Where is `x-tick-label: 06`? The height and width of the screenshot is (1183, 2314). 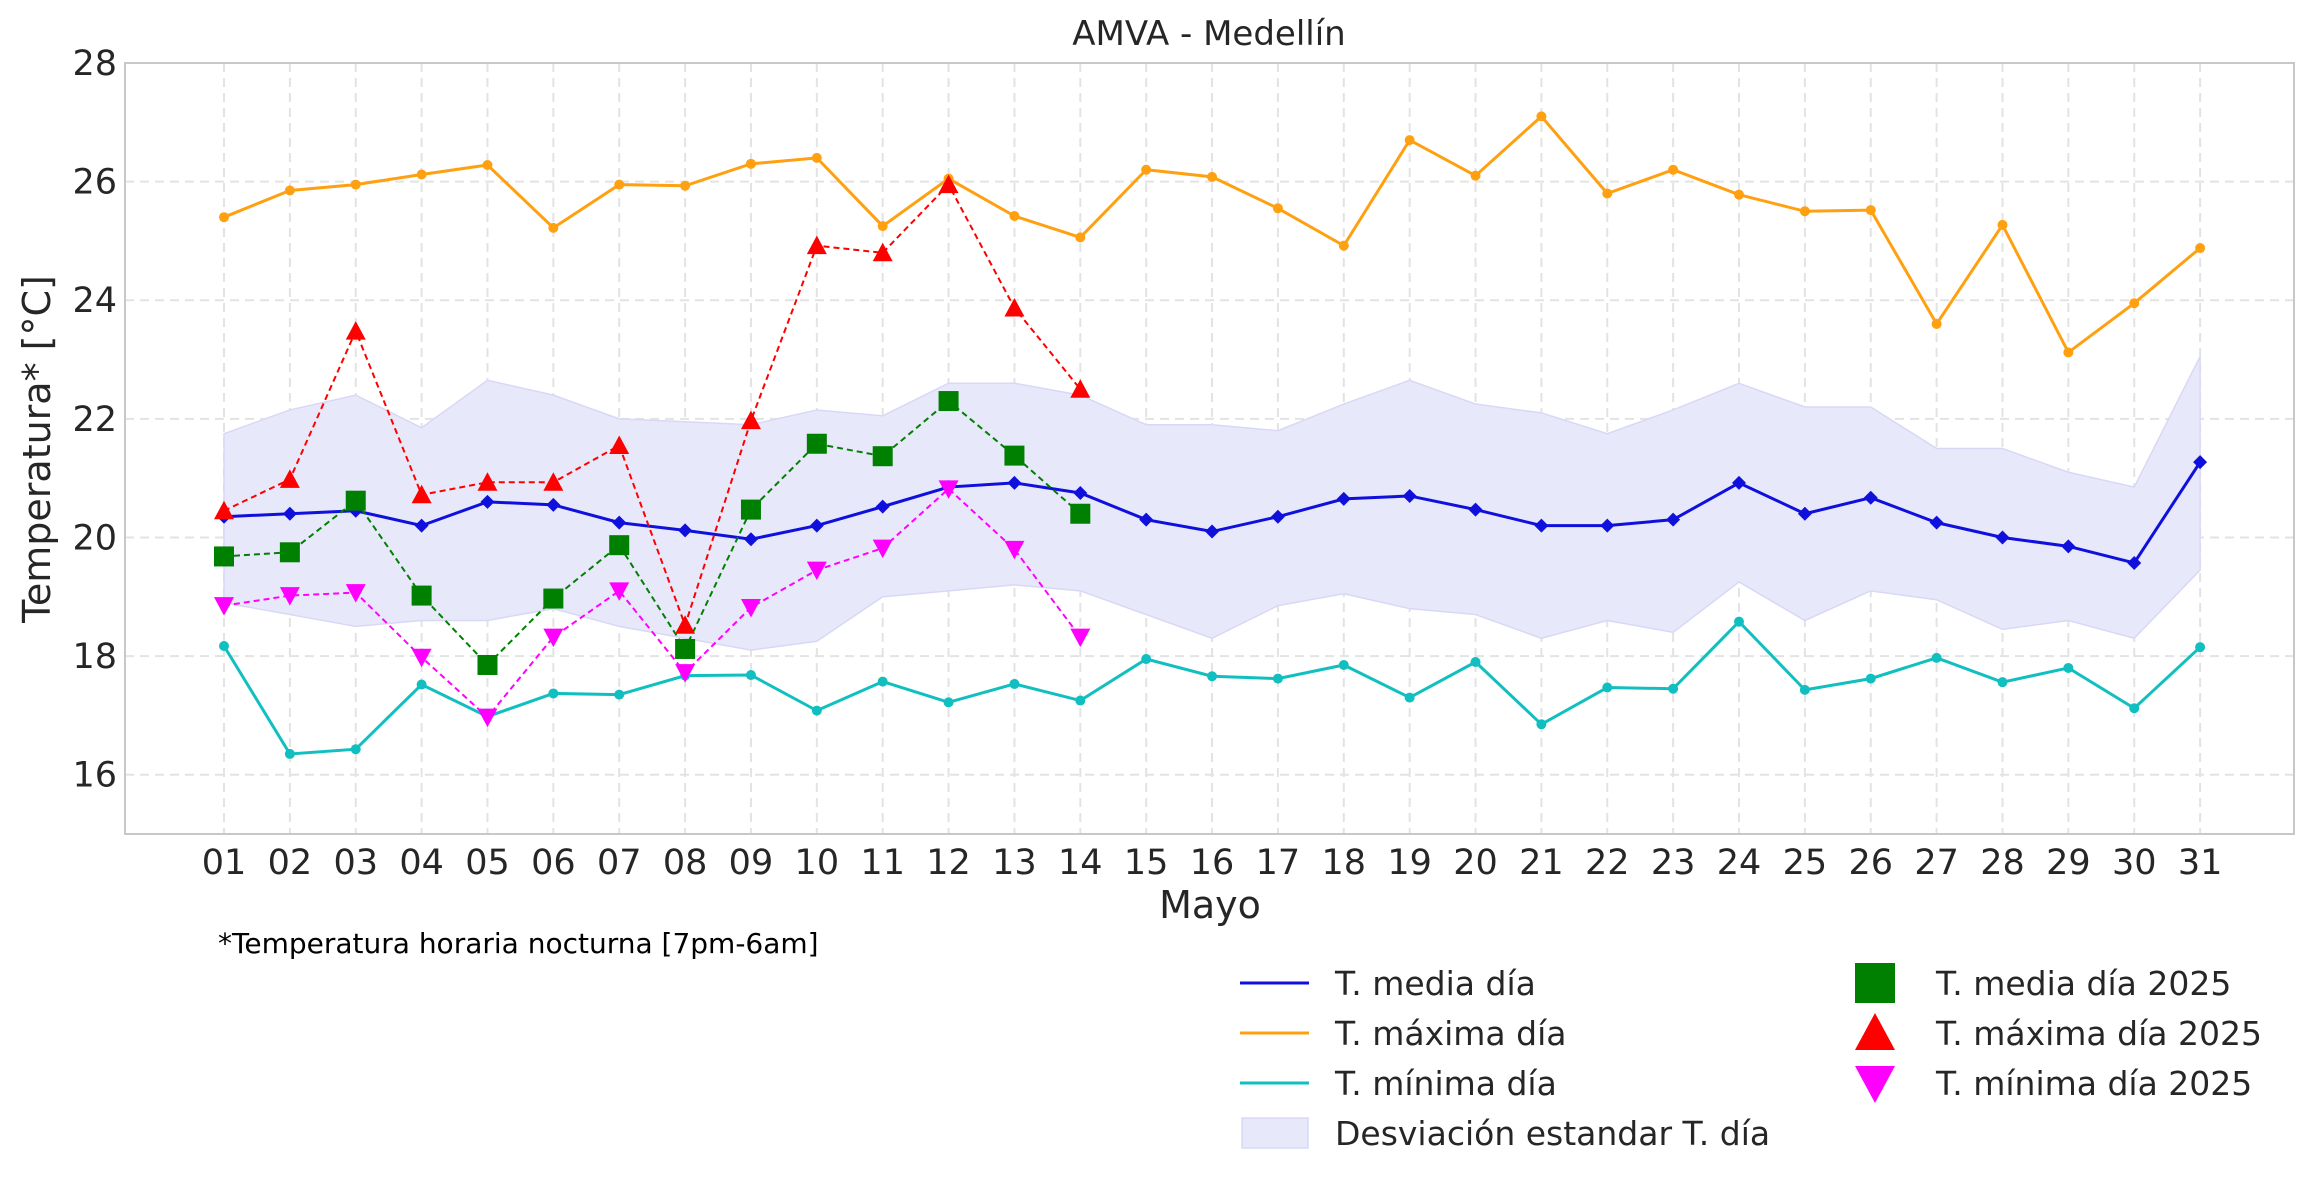 x-tick-label: 06 is located at coordinates (553, 863).